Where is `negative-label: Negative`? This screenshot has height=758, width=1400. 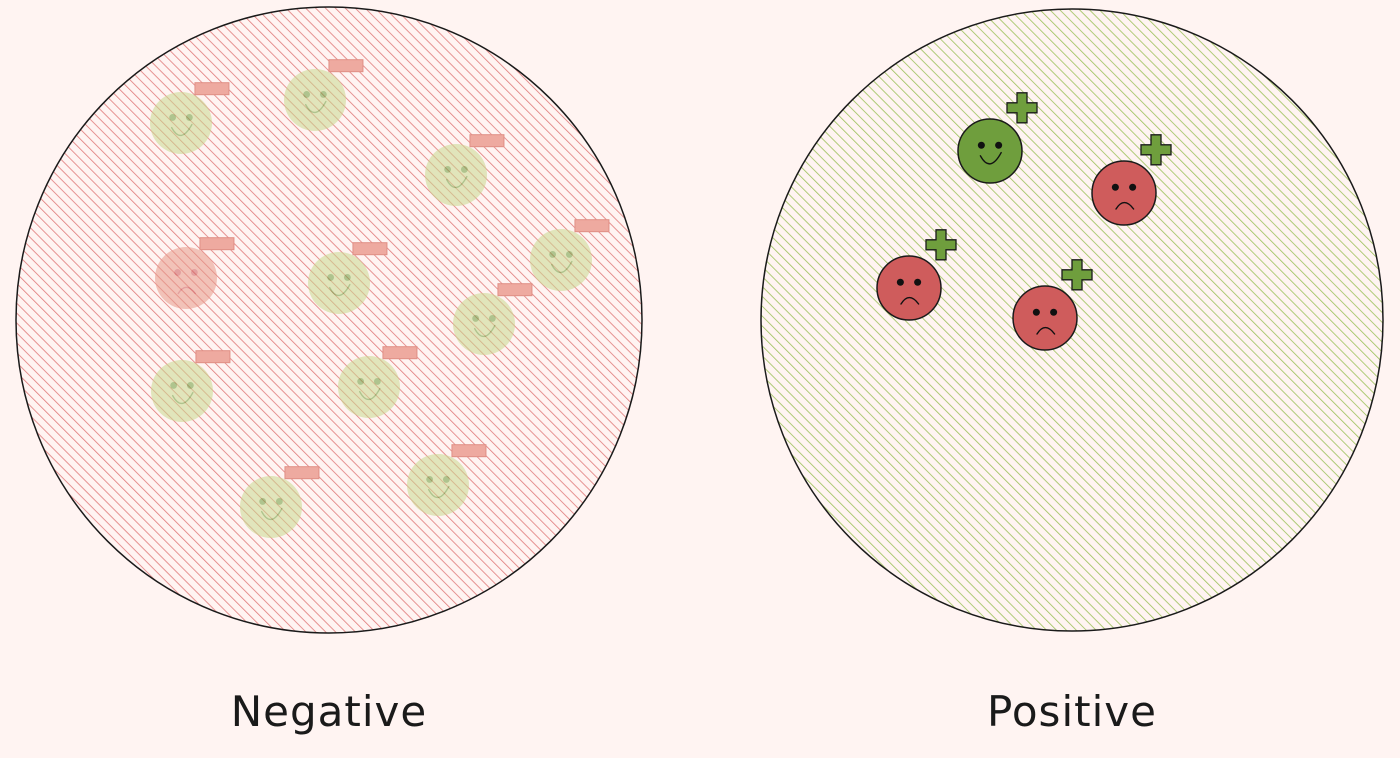
negative-label: Negative is located at coordinates (329, 711).